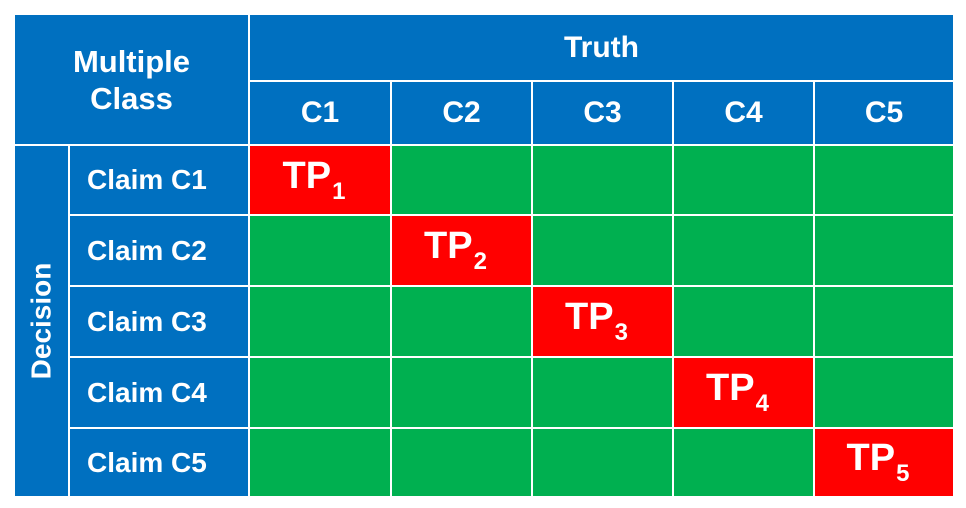 Image resolution: width=966 pixels, height=508 pixels. What do you see at coordinates (131, 61) in the screenshot?
I see `corner-label-line1: Multiple` at bounding box center [131, 61].